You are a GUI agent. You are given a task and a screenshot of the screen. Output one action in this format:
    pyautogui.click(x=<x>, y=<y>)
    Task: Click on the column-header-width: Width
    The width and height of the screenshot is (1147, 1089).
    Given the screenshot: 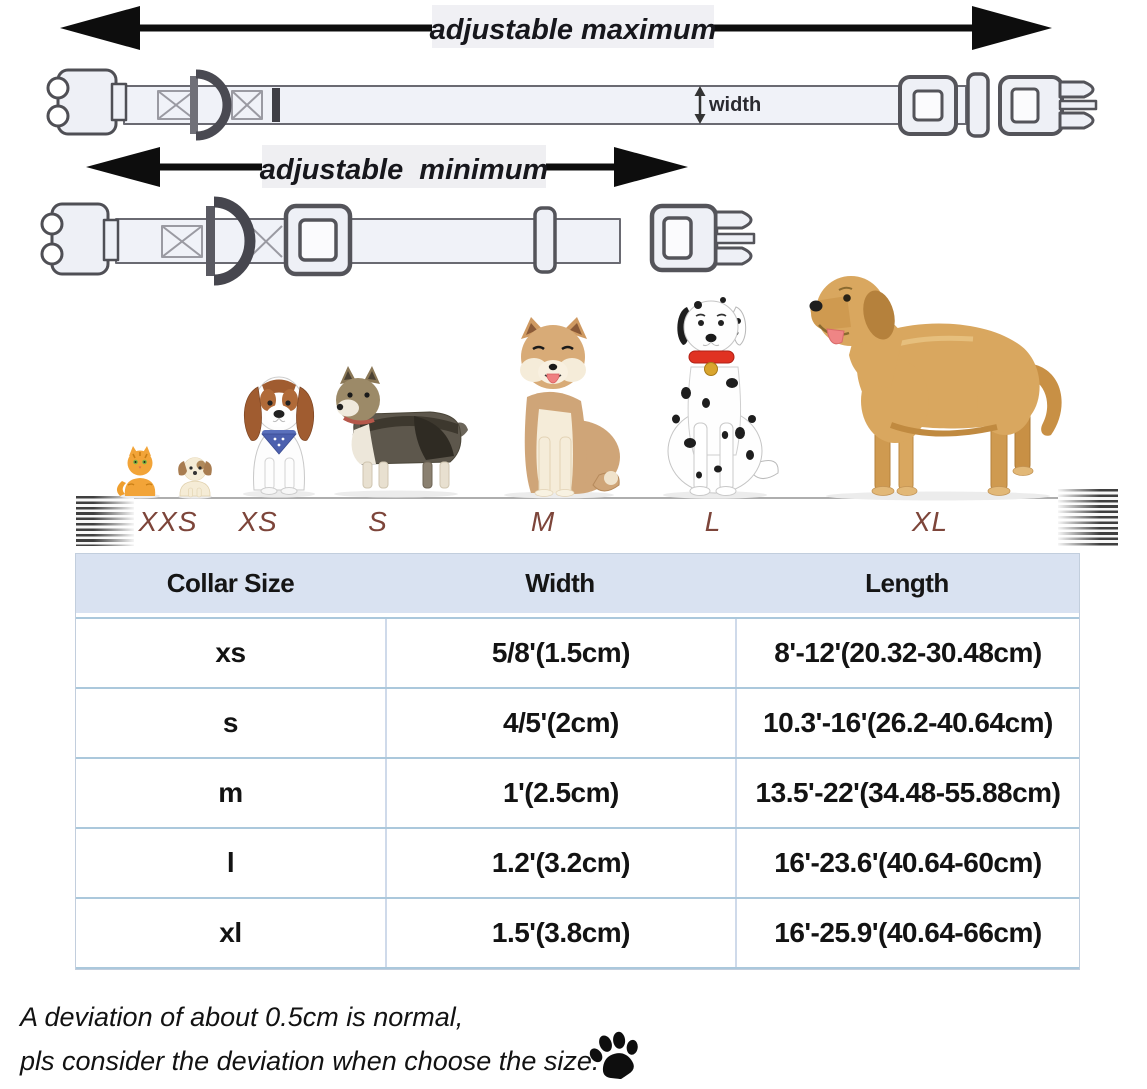 What is the action you would take?
    pyautogui.click(x=560, y=583)
    